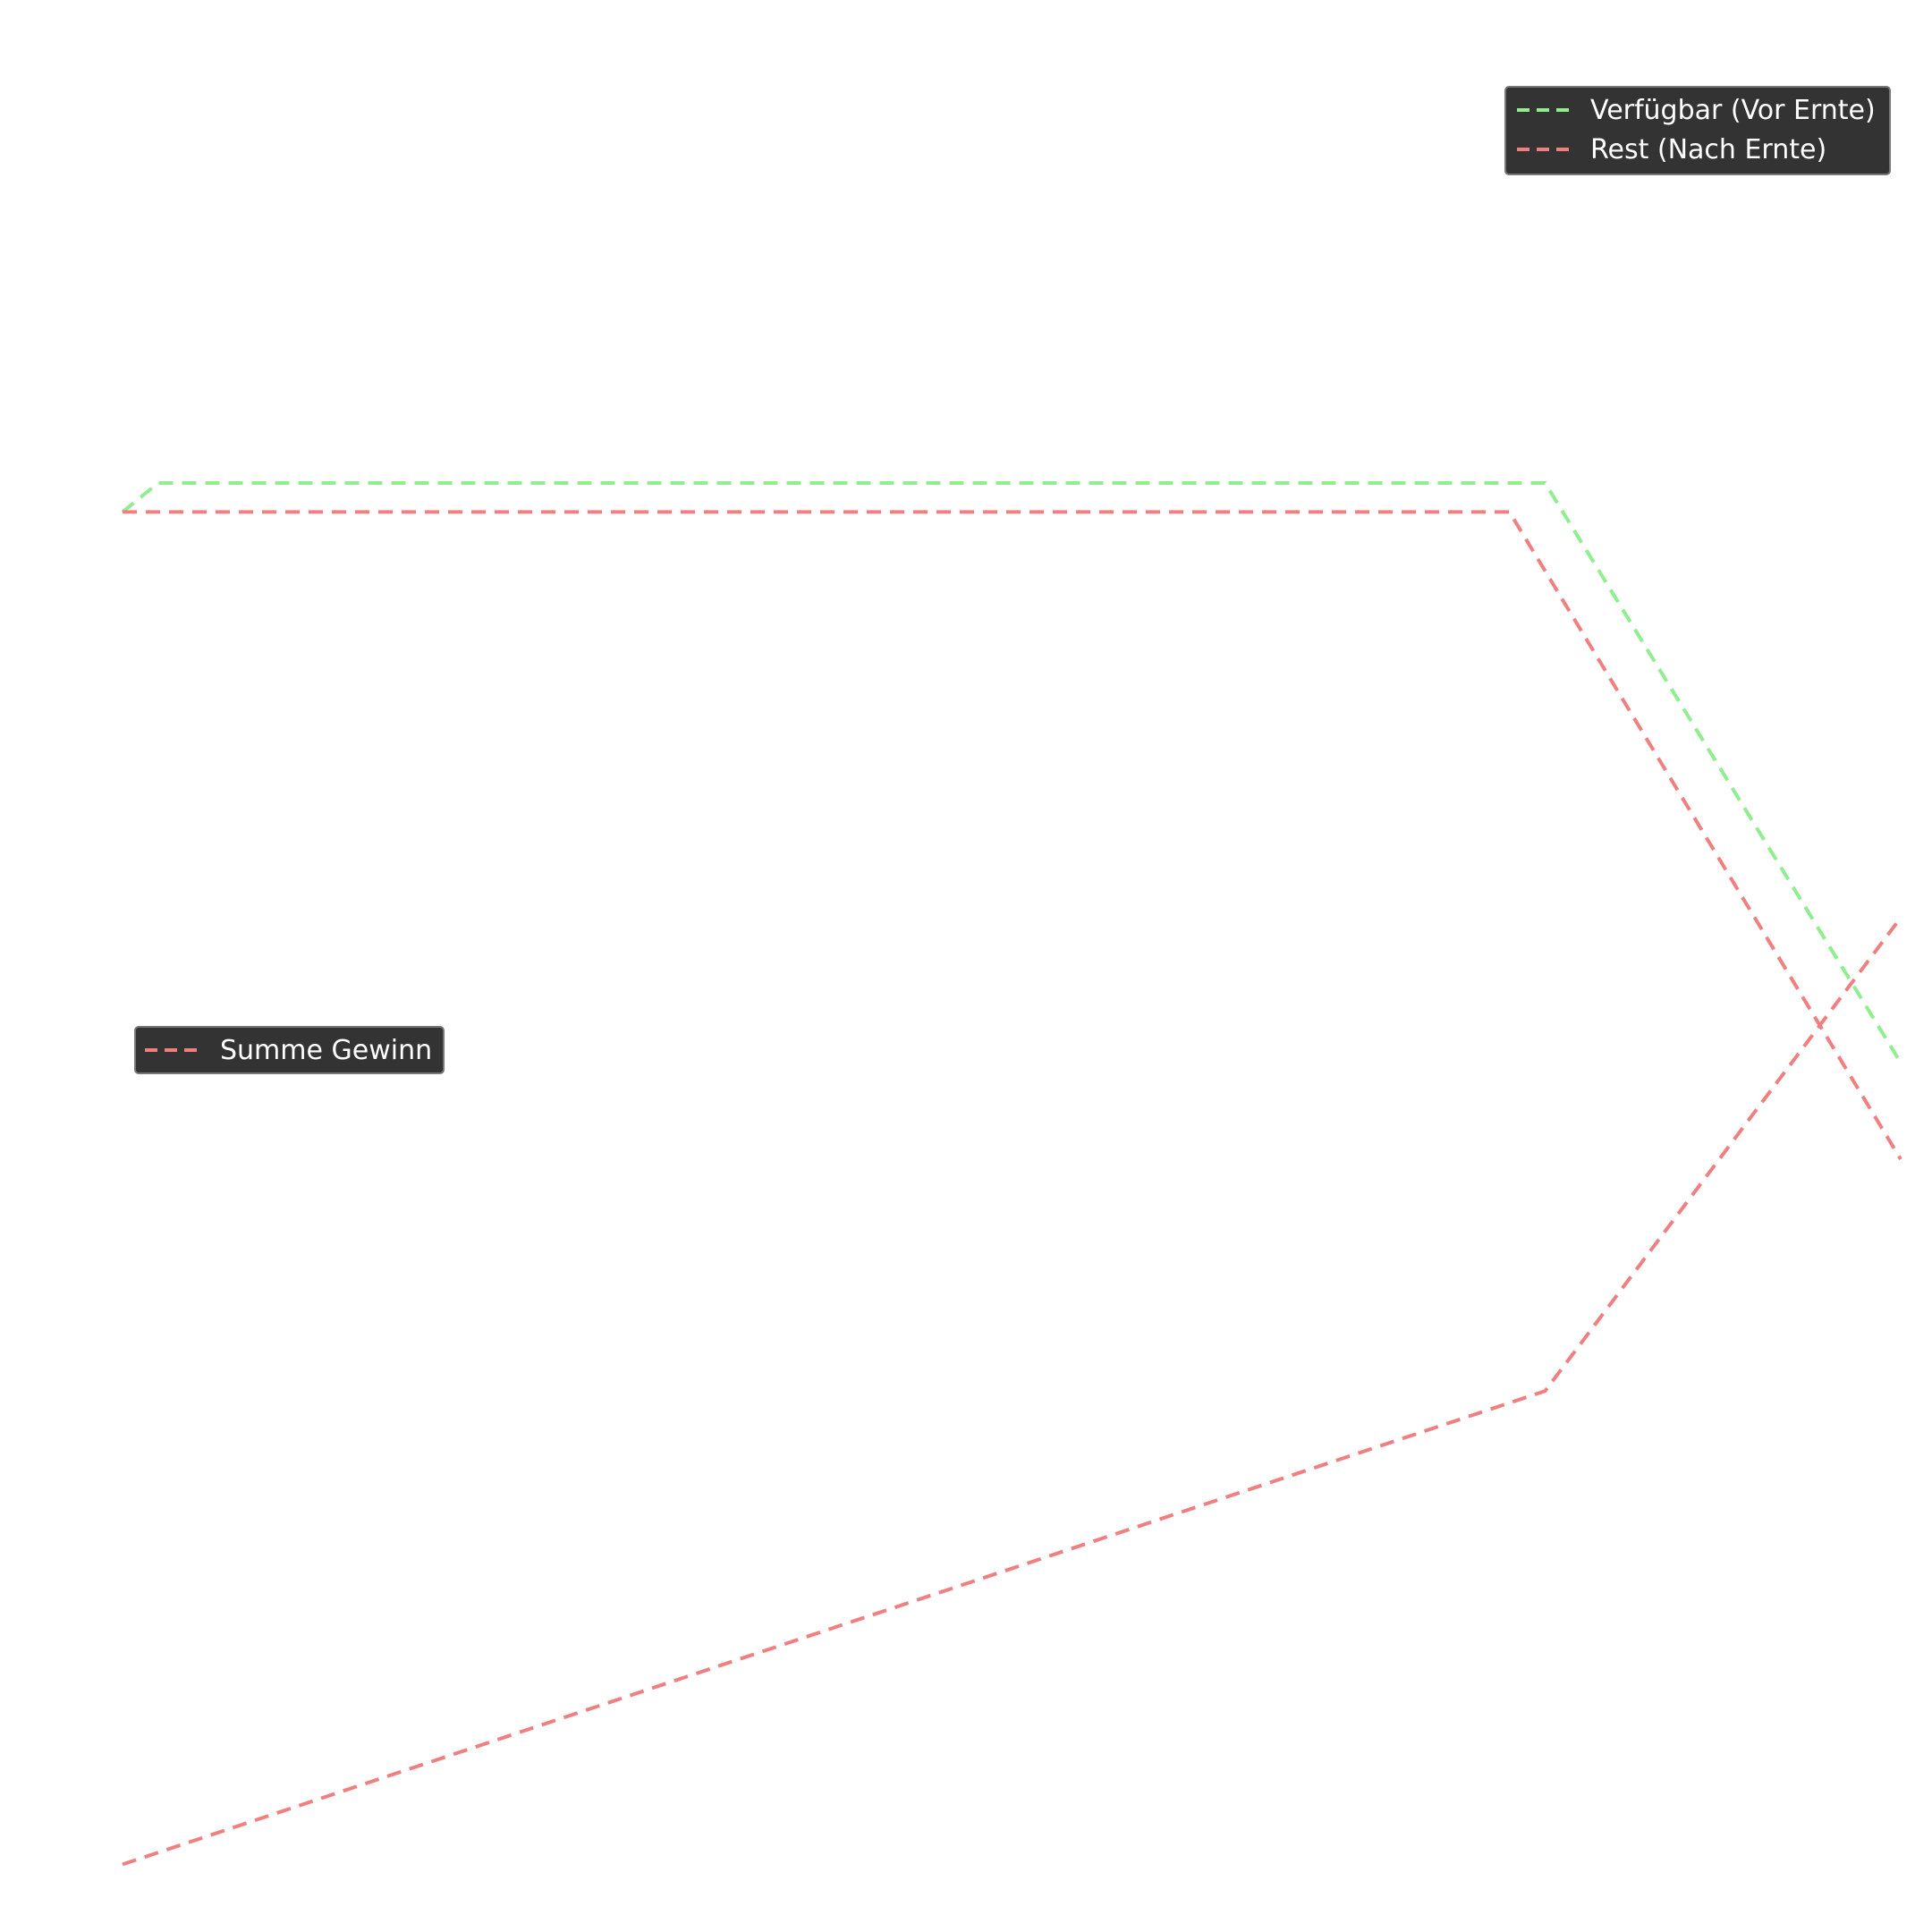 The height and width of the screenshot is (1932, 1932). What do you see at coordinates (1733, 110) in the screenshot?
I see `legend-label-verfuegbar: Verfügbar (Vor Ernte)` at bounding box center [1733, 110].